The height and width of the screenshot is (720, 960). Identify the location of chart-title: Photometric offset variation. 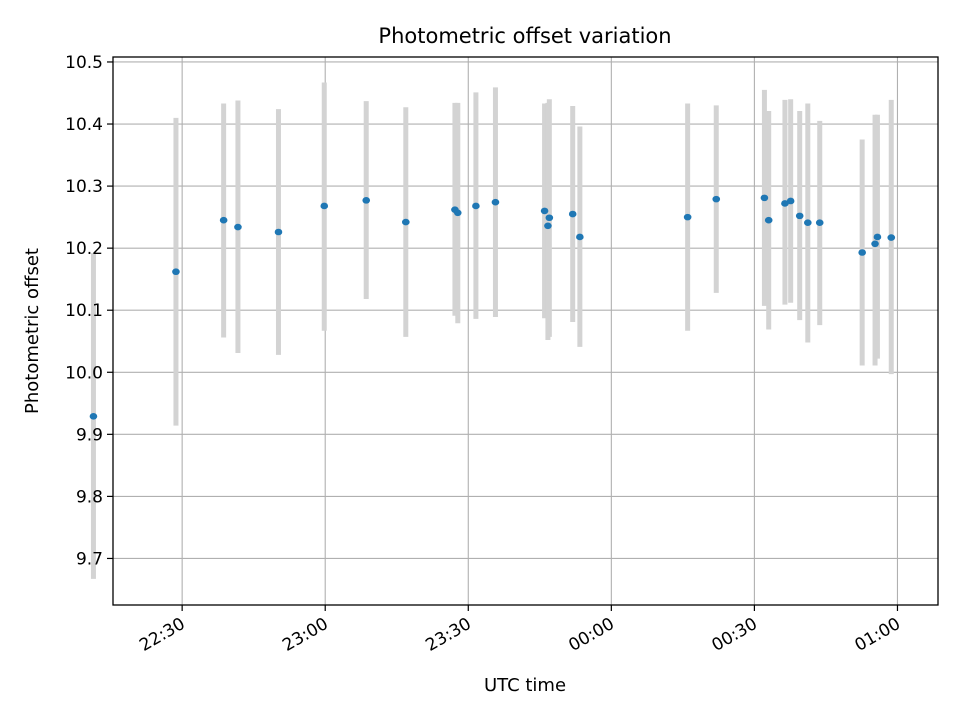
(524, 36).